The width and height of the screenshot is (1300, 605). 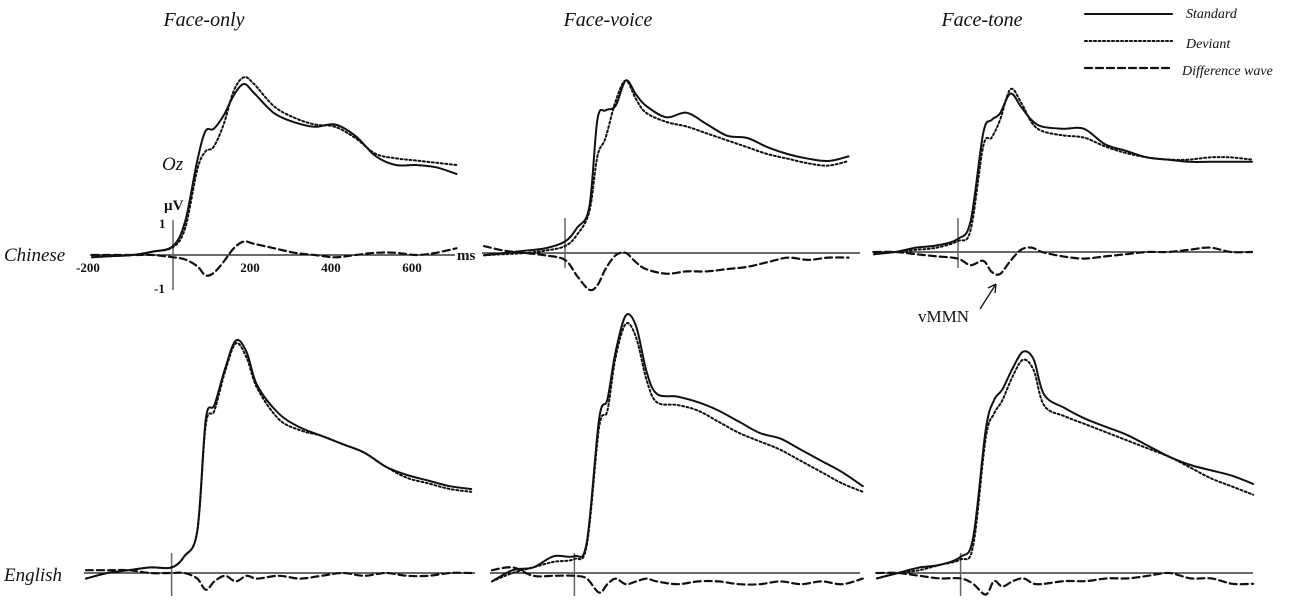 What do you see at coordinates (1178, 43) in the screenshot?
I see `legend: Standard Deviant Difference wave` at bounding box center [1178, 43].